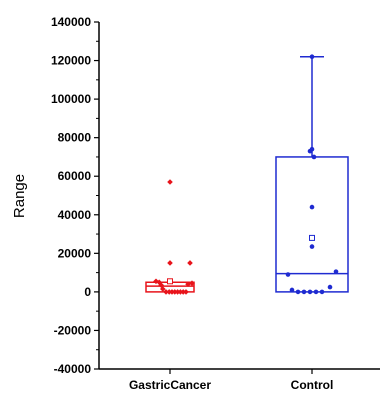 The width and height of the screenshot is (387, 394). What do you see at coordinates (170, 237) in the screenshot?
I see `box-group-gastriccancer` at bounding box center [170, 237].